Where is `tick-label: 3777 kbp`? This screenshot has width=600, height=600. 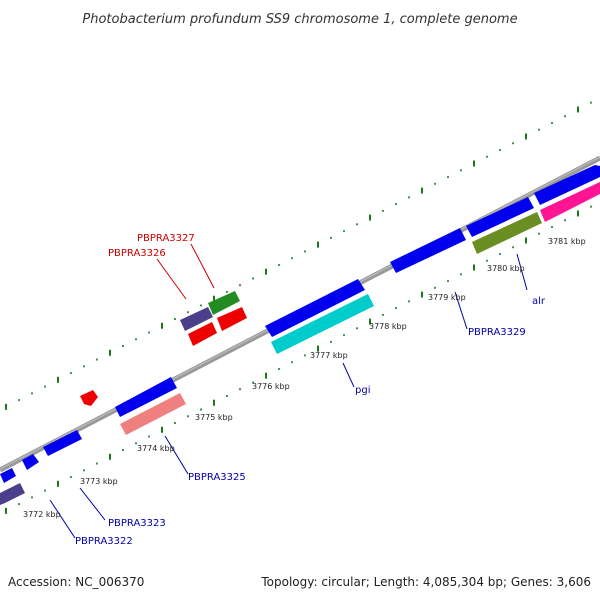 tick-label: 3777 kbp is located at coordinates (329, 355).